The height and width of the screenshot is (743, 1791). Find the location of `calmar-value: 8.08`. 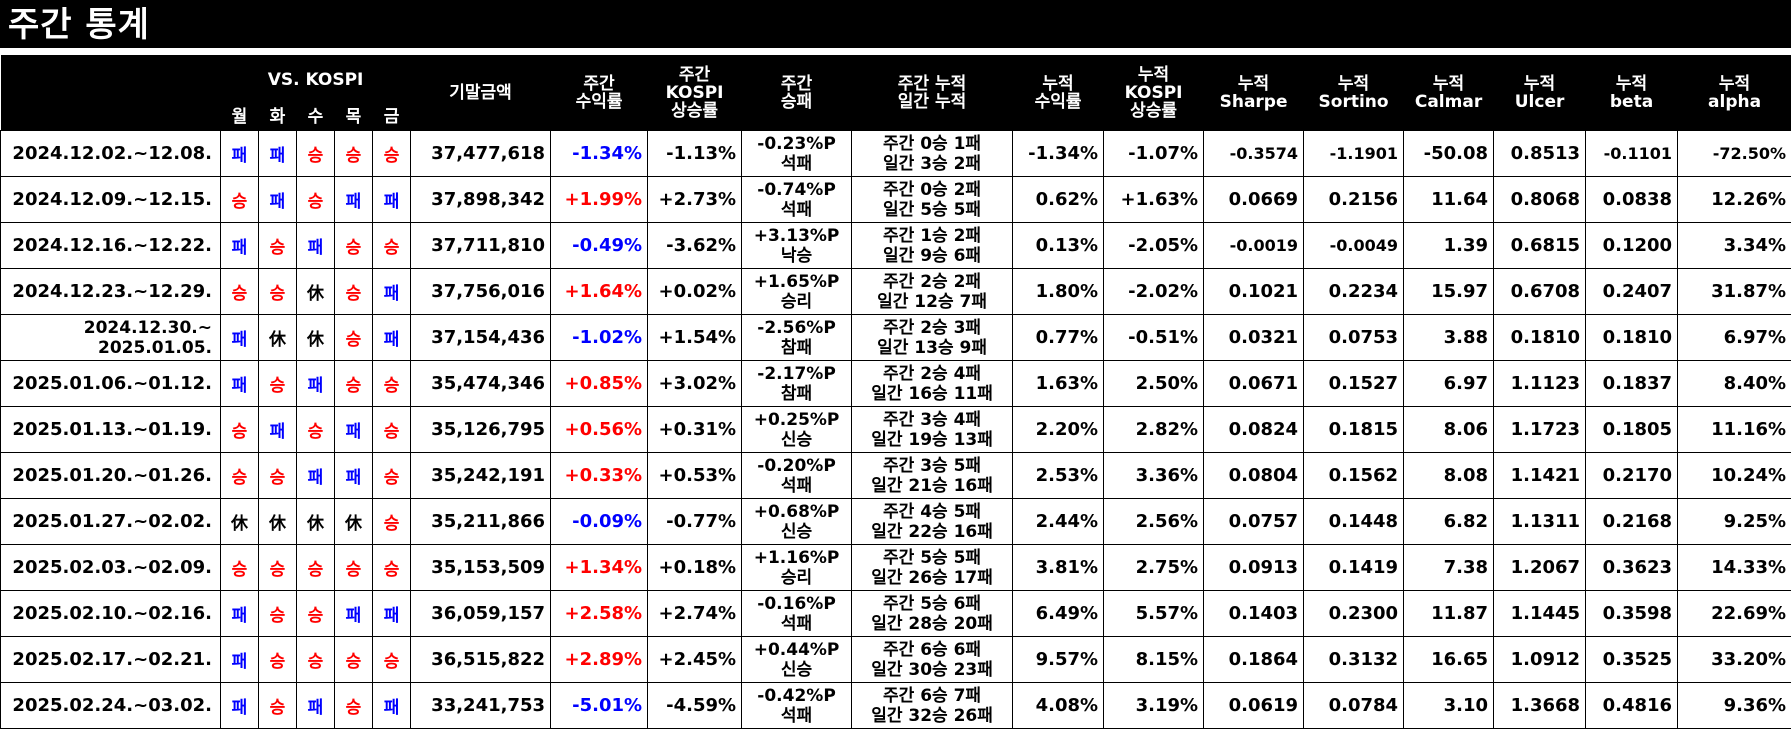

calmar-value: 8.08 is located at coordinates (1449, 475).